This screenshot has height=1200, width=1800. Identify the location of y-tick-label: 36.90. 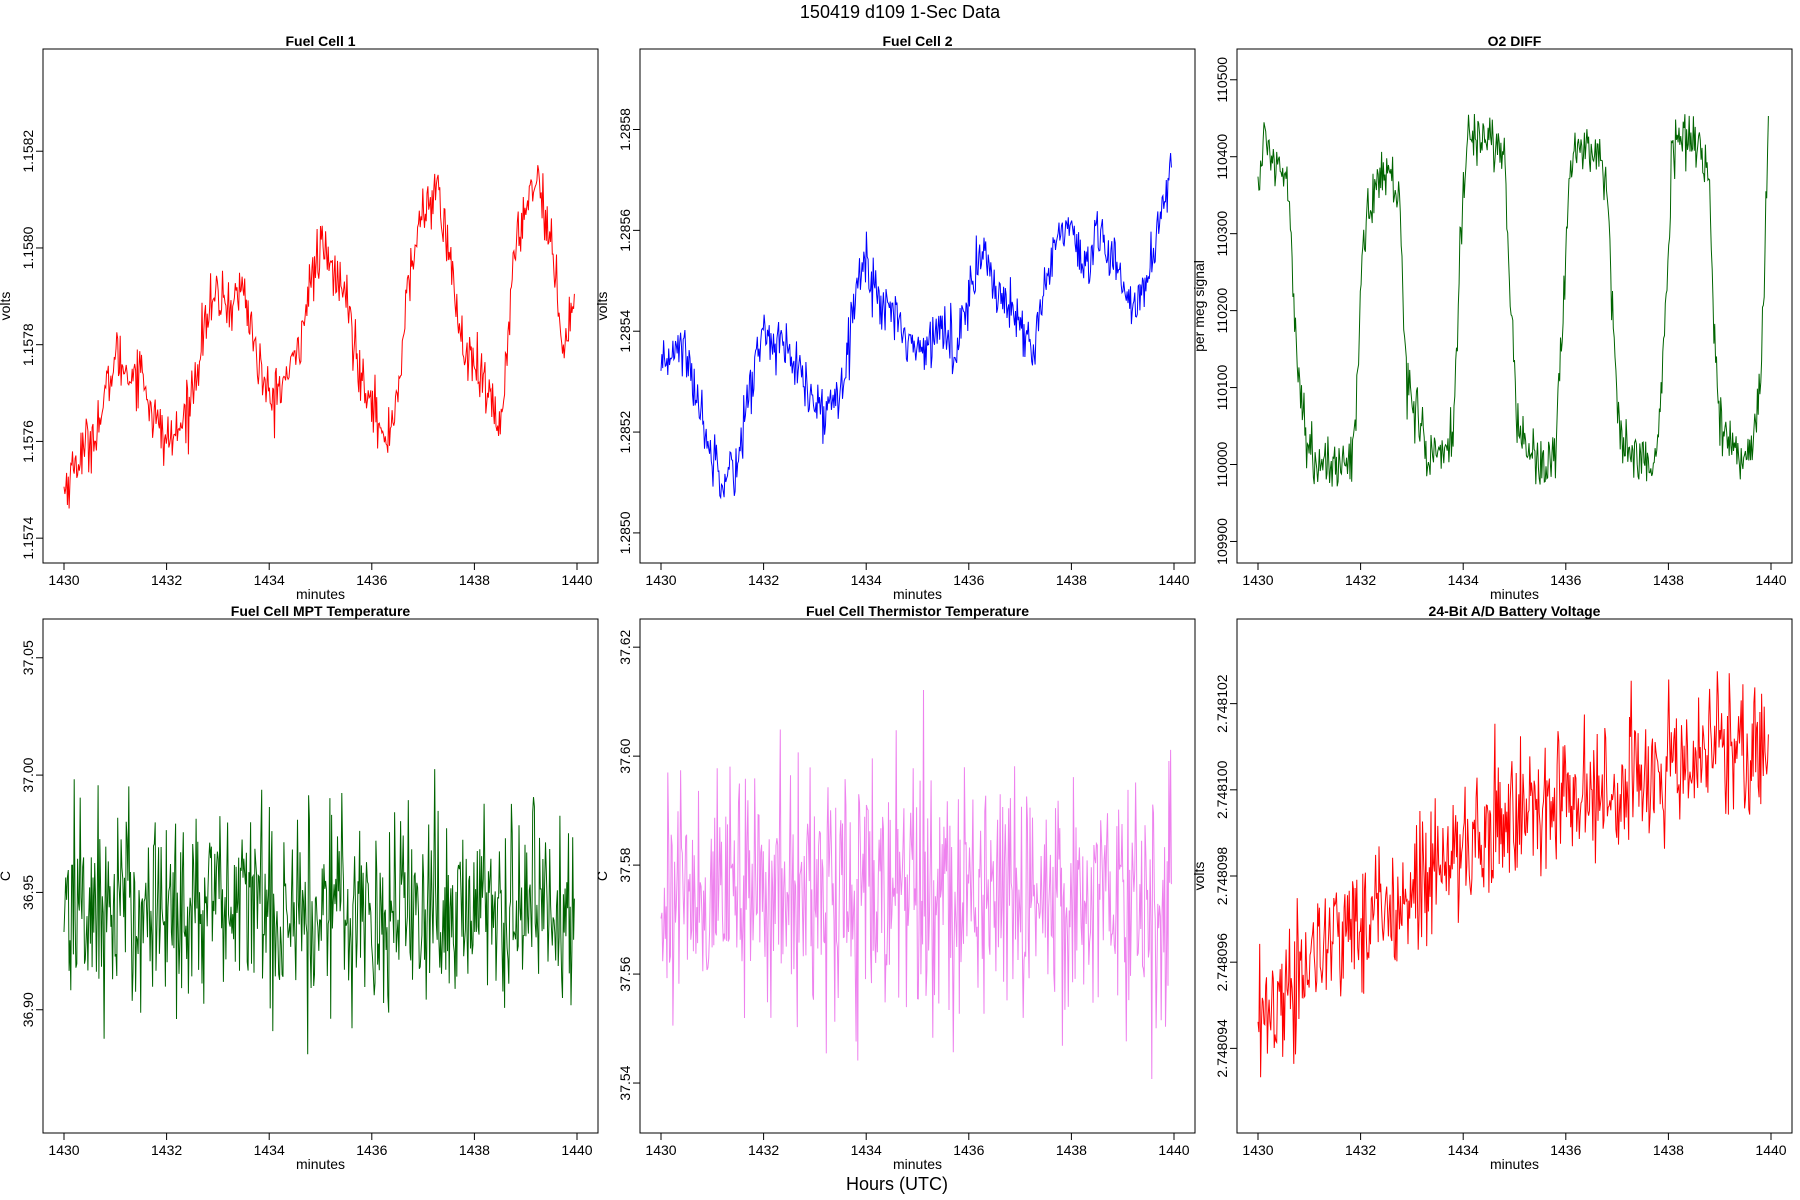
(28, 1009).